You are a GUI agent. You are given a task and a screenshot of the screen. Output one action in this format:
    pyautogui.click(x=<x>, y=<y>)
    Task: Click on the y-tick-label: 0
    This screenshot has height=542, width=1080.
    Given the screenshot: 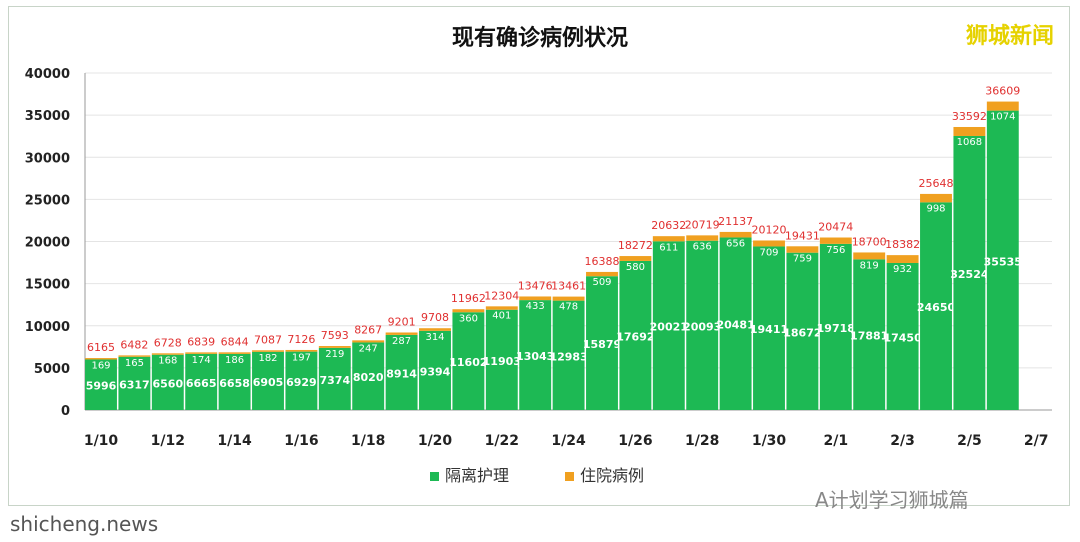 What is the action you would take?
    pyautogui.click(x=65, y=411)
    